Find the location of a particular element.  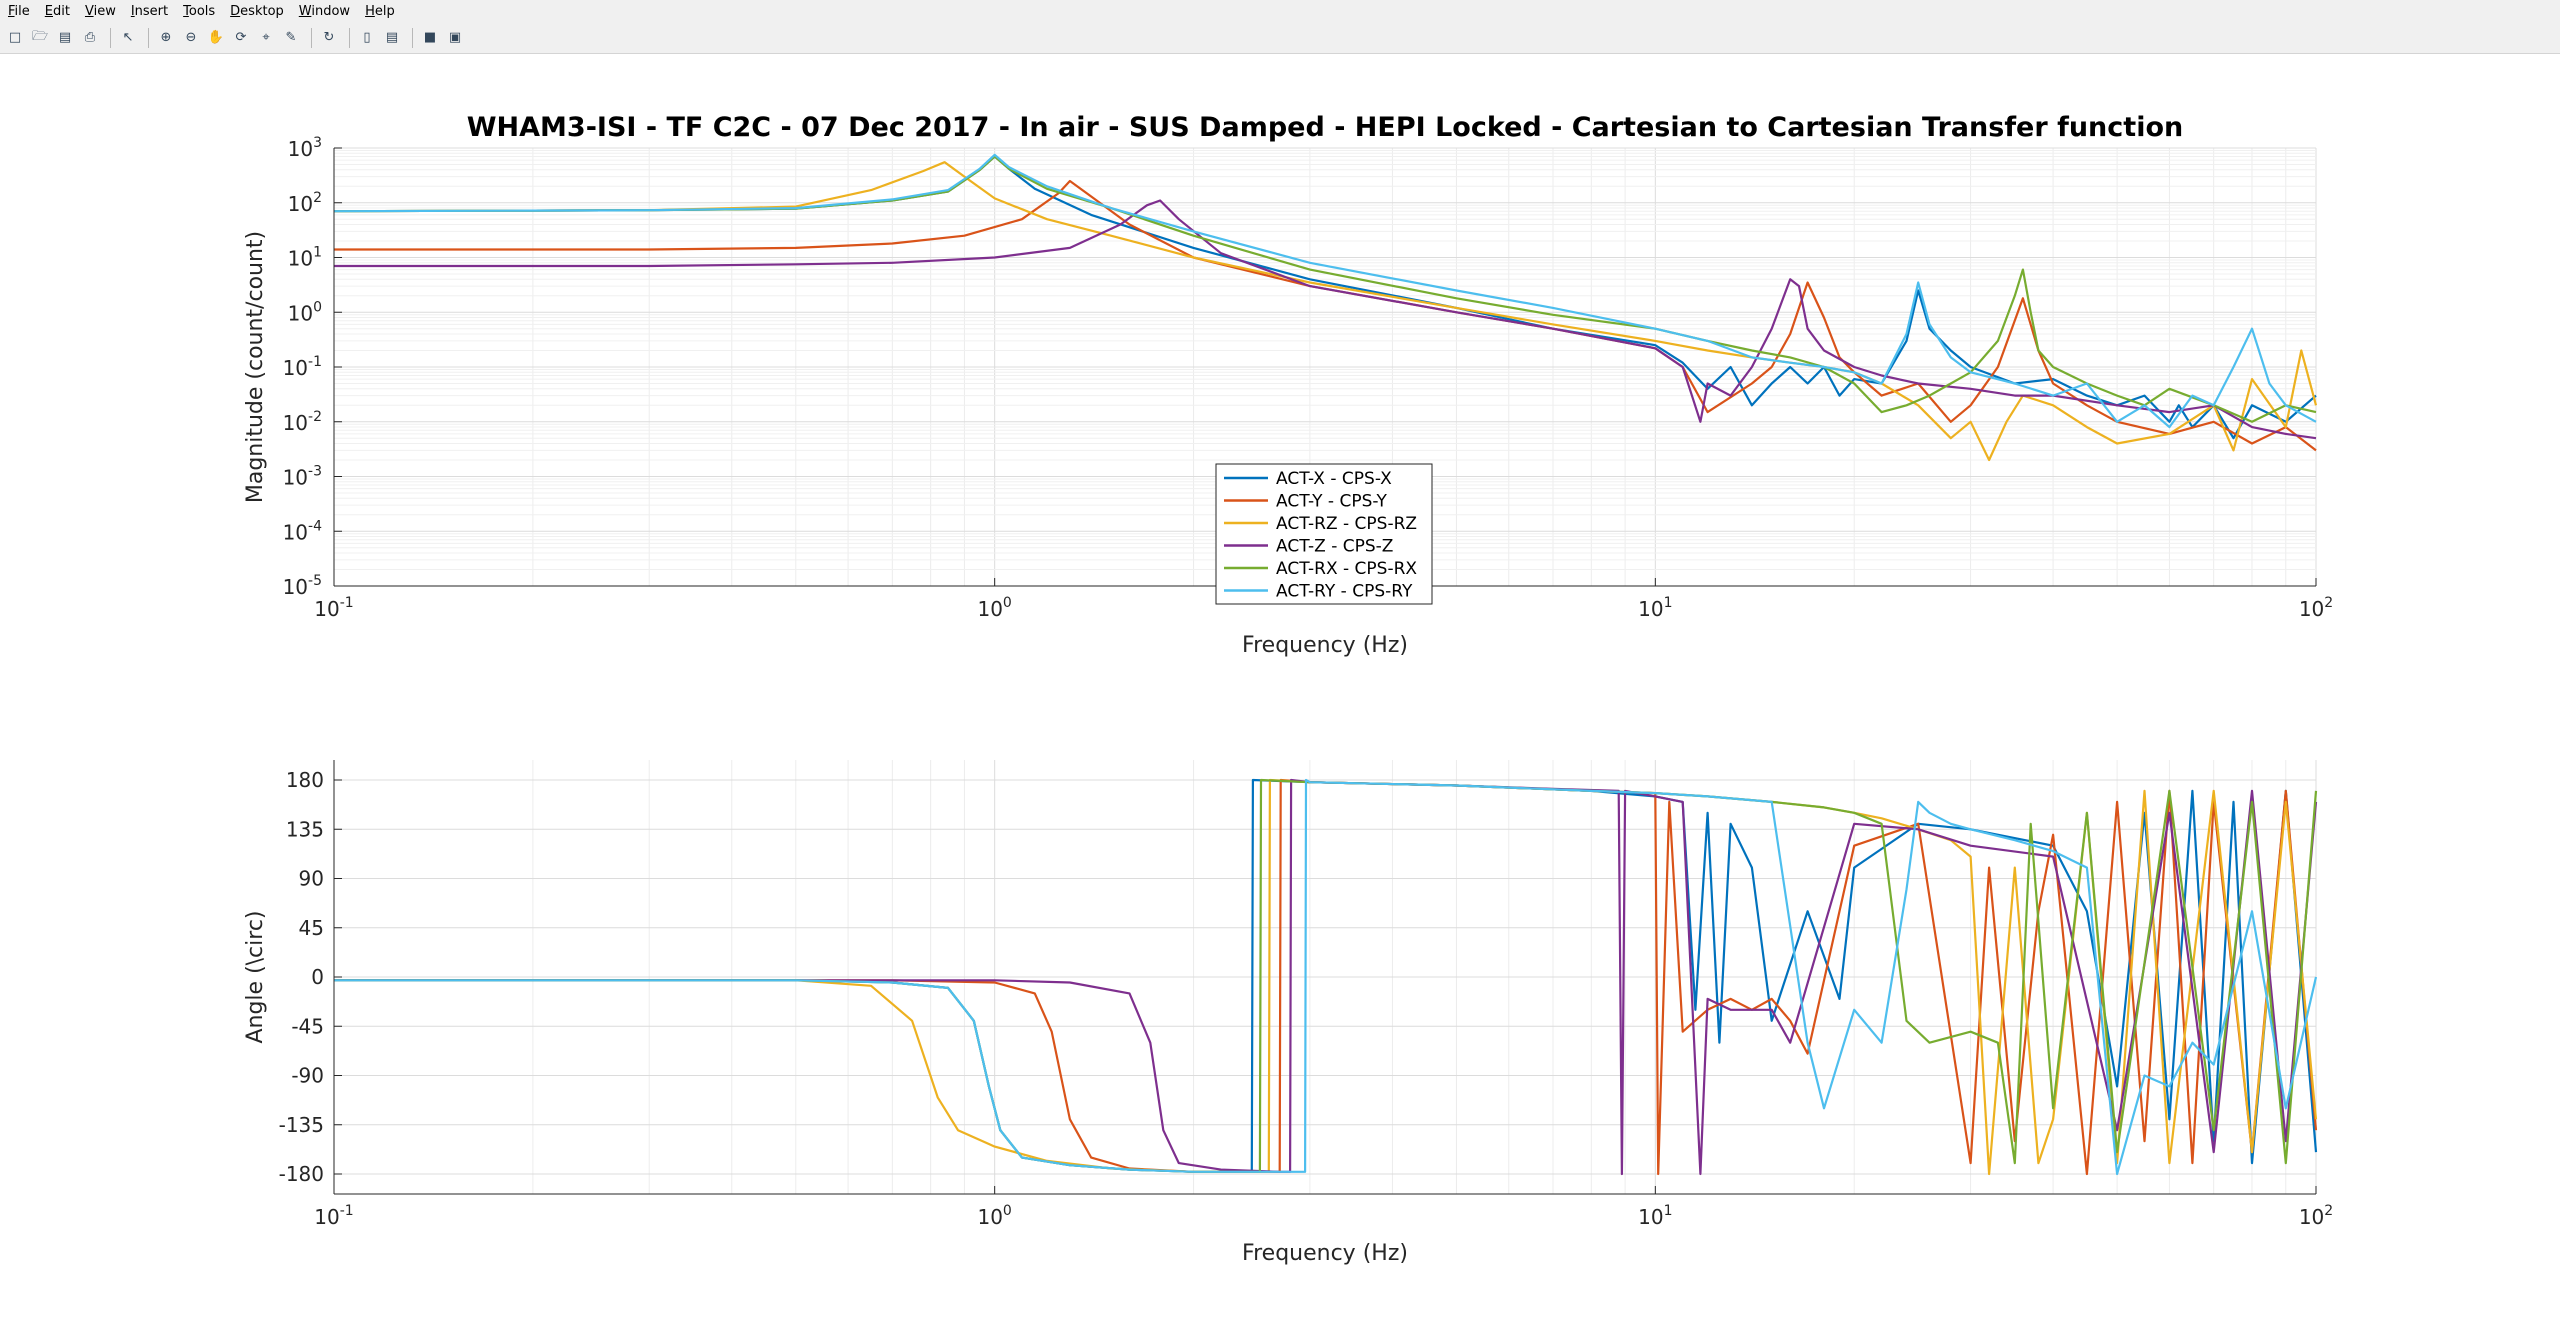

legend-entry: ACT-RX - CPS-RX is located at coordinates (1346, 569).